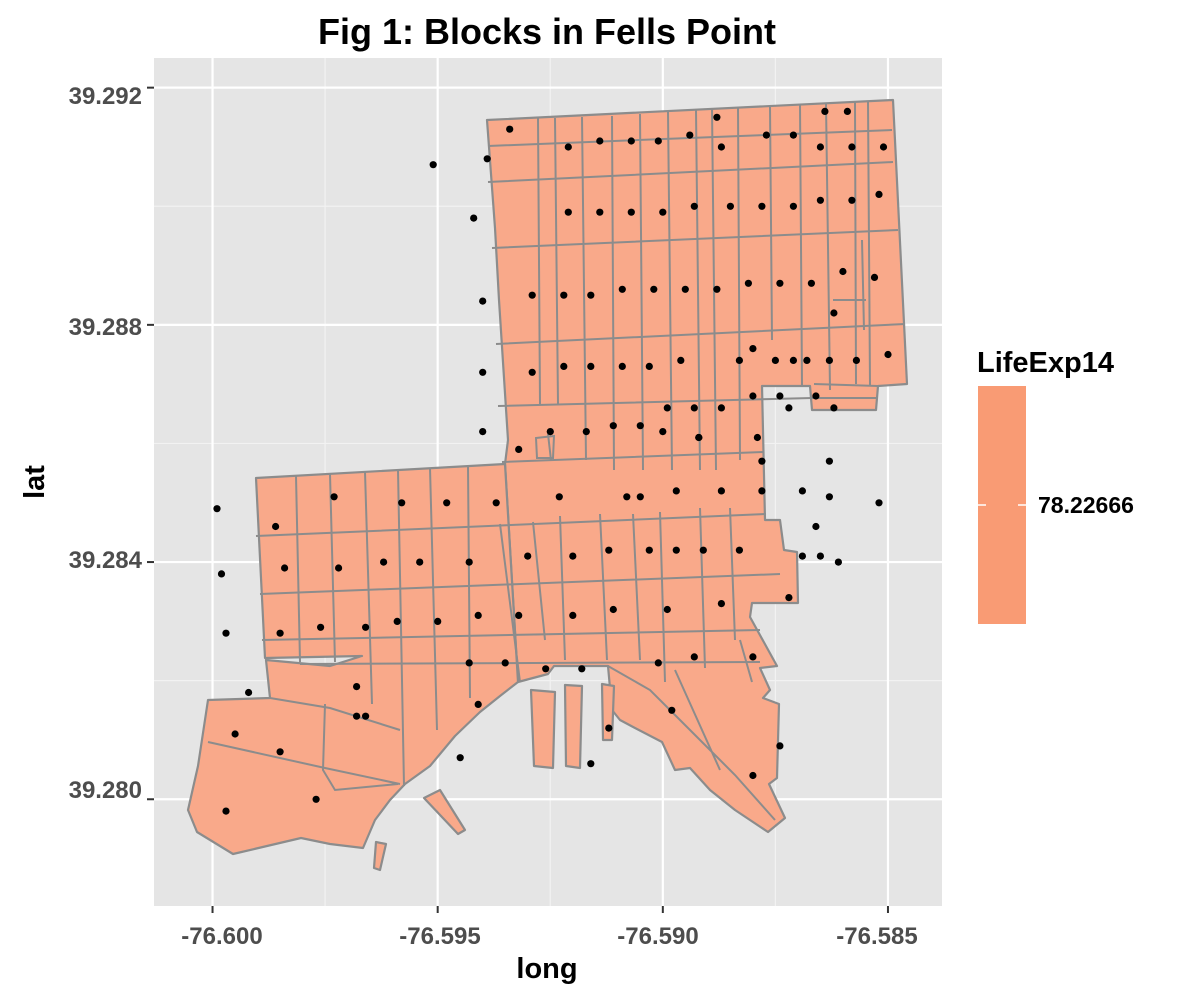 The height and width of the screenshot is (1000, 1200). Describe the element at coordinates (106, 560) in the screenshot. I see `y-tick-label: 39.284` at that location.